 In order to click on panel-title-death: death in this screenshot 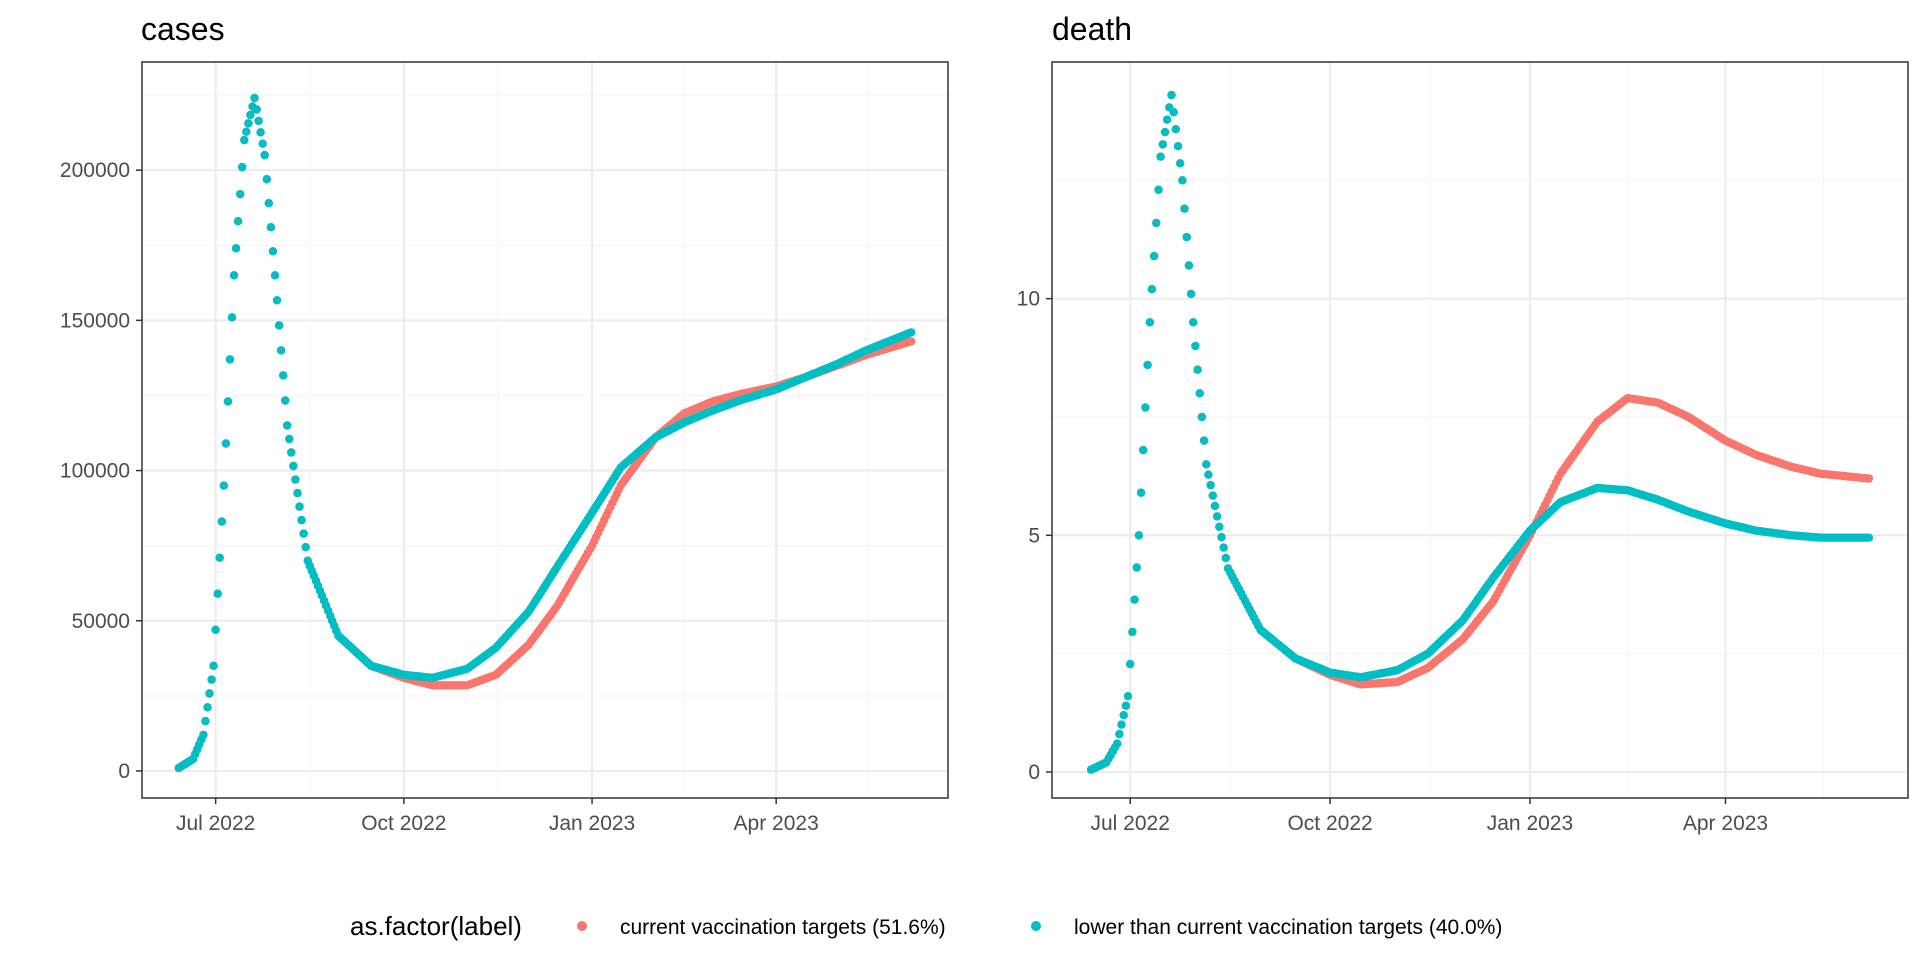, I will do `click(1092, 29)`.